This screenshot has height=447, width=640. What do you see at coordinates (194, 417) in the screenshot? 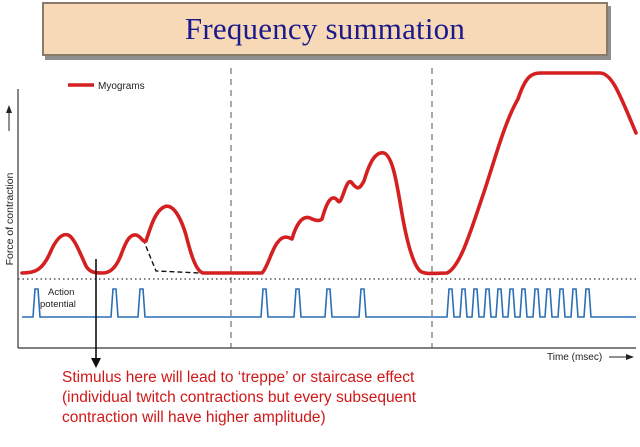
I see `annotation-line-3: contraction will have higher amplitude)` at bounding box center [194, 417].